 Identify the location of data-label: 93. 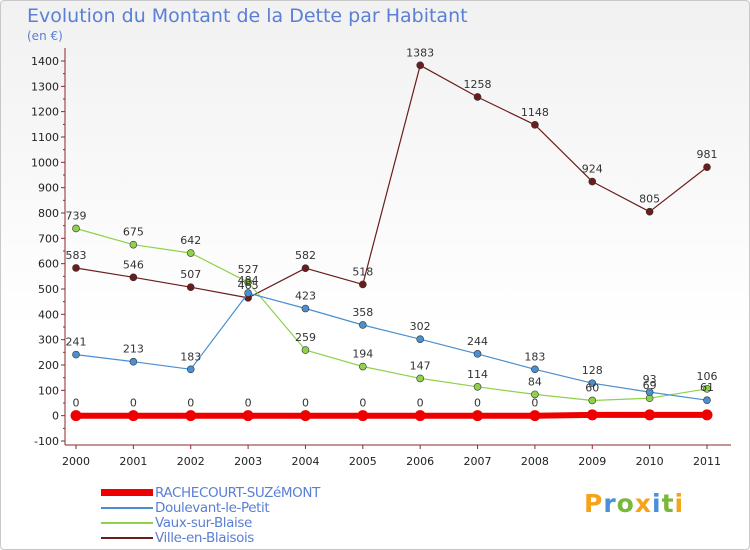
(650, 379).